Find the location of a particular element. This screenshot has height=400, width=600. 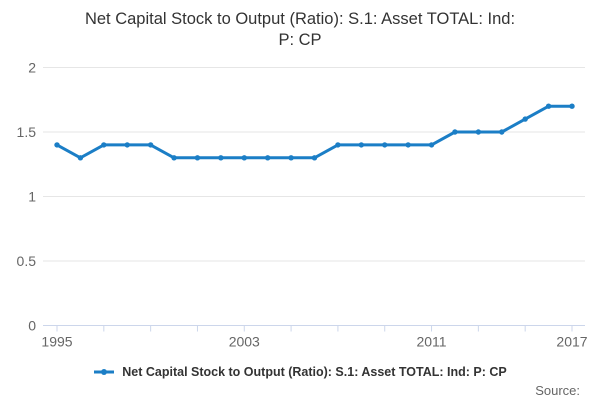

x-axis-tick-label: 2017 is located at coordinates (571, 342).